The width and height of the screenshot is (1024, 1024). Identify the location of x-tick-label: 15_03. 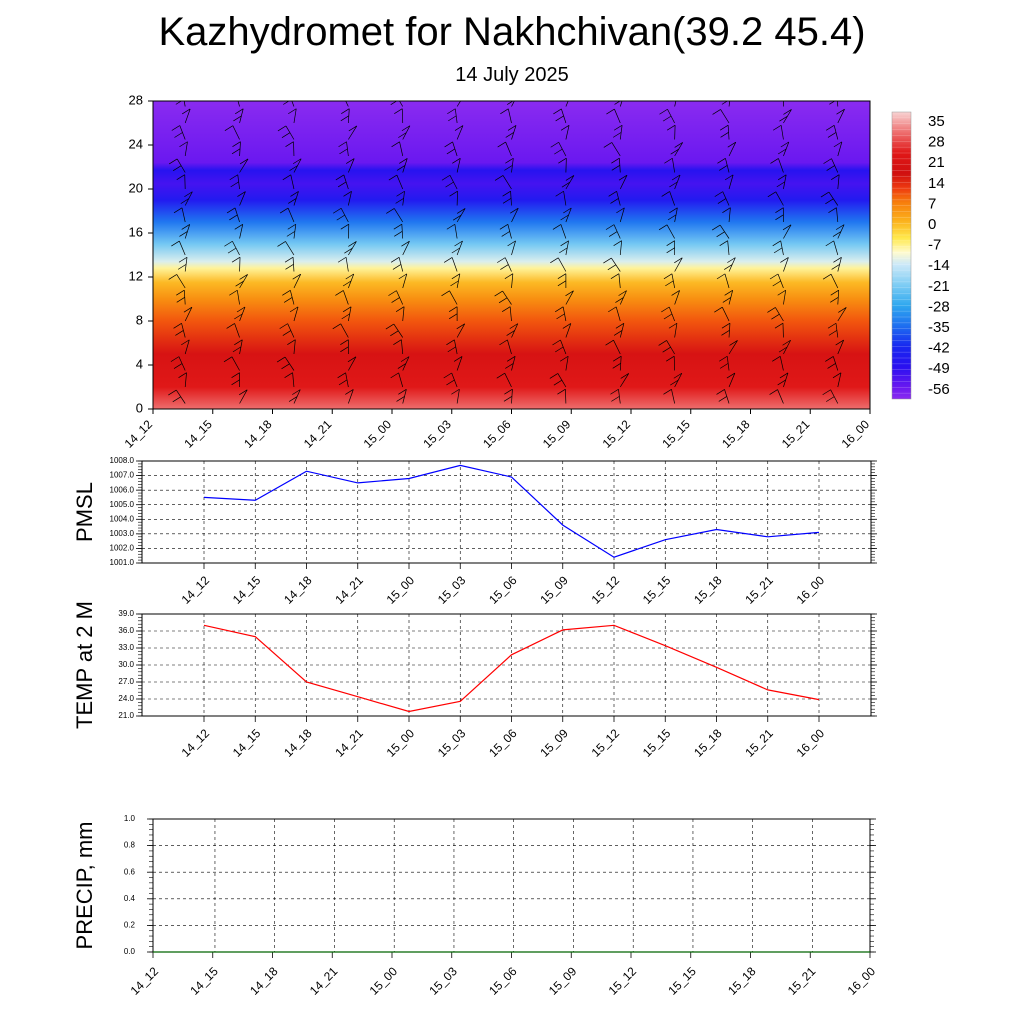
(437, 434).